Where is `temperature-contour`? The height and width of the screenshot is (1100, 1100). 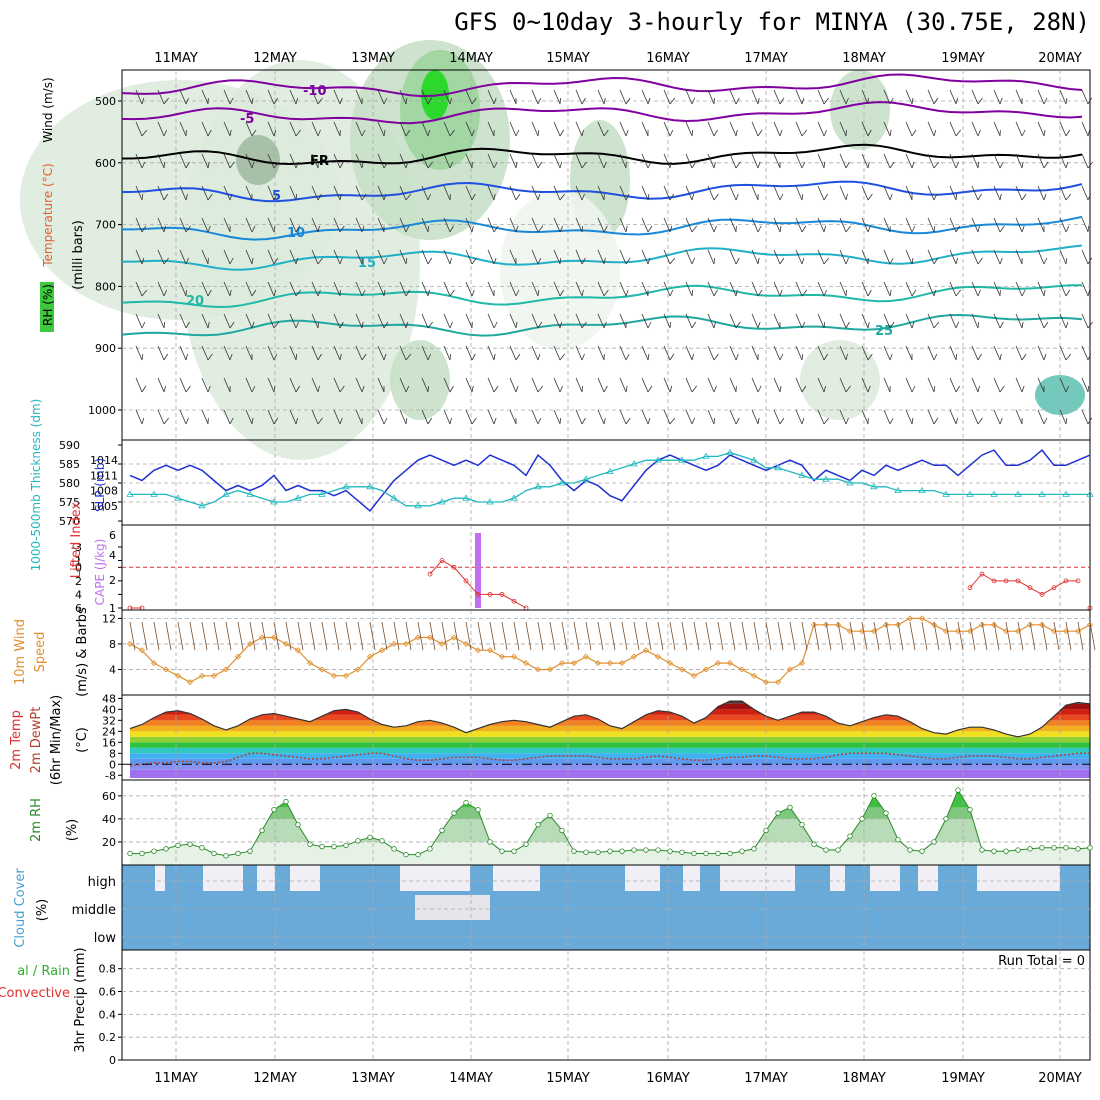
temperature-contour is located at coordinates (602, 325).